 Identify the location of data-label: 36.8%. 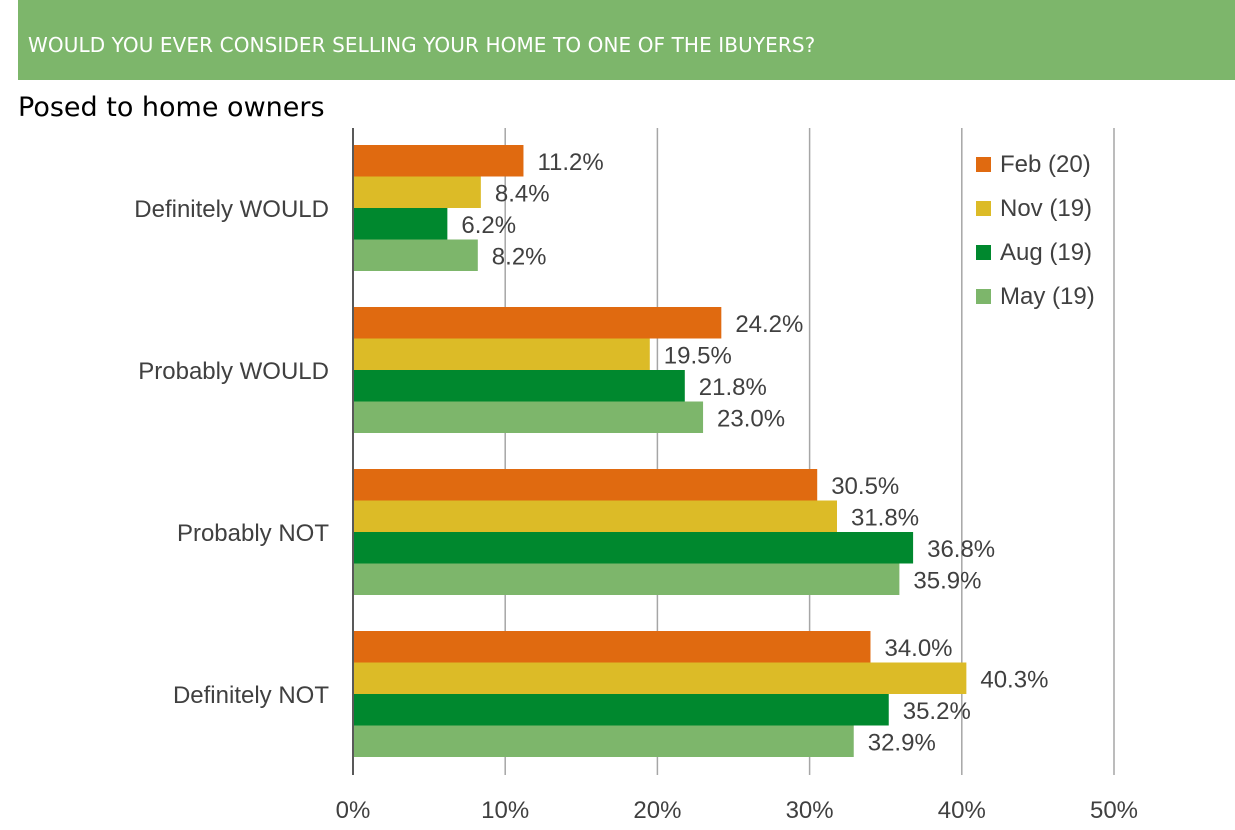
(961, 549).